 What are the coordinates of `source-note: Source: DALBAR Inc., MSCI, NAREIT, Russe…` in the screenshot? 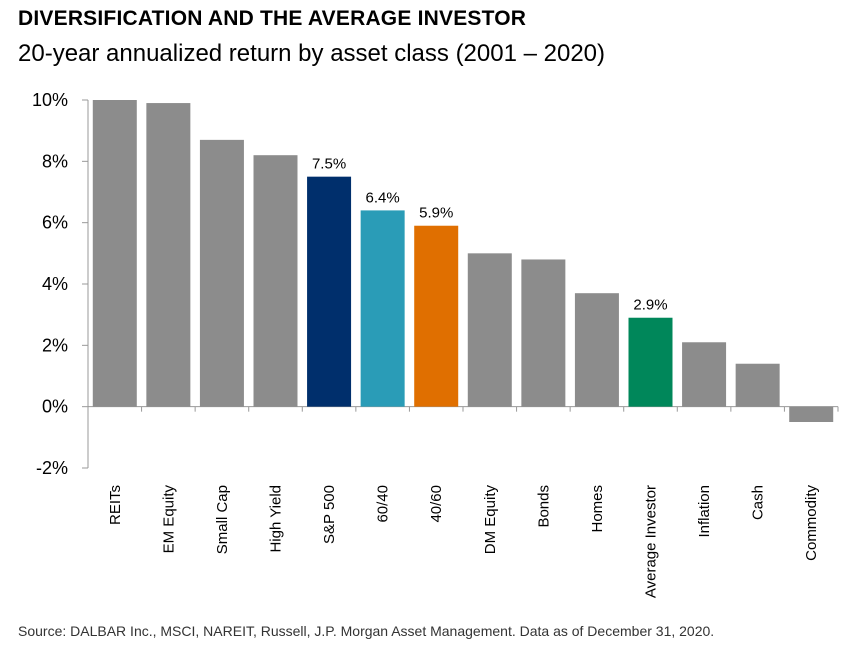 It's located at (366, 631).